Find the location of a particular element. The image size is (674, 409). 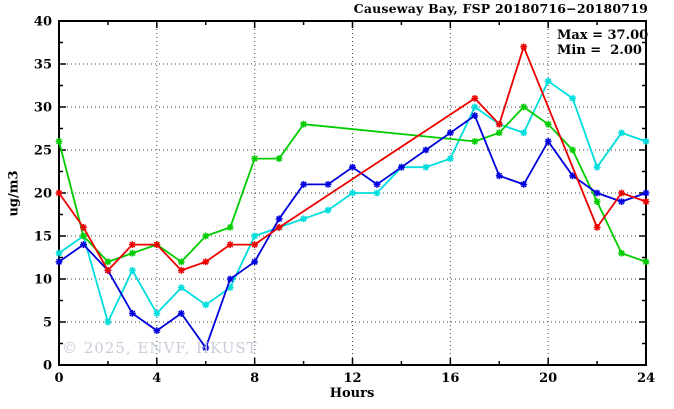

watermark: © 2025, ENVF, HKUST is located at coordinates (160, 348).